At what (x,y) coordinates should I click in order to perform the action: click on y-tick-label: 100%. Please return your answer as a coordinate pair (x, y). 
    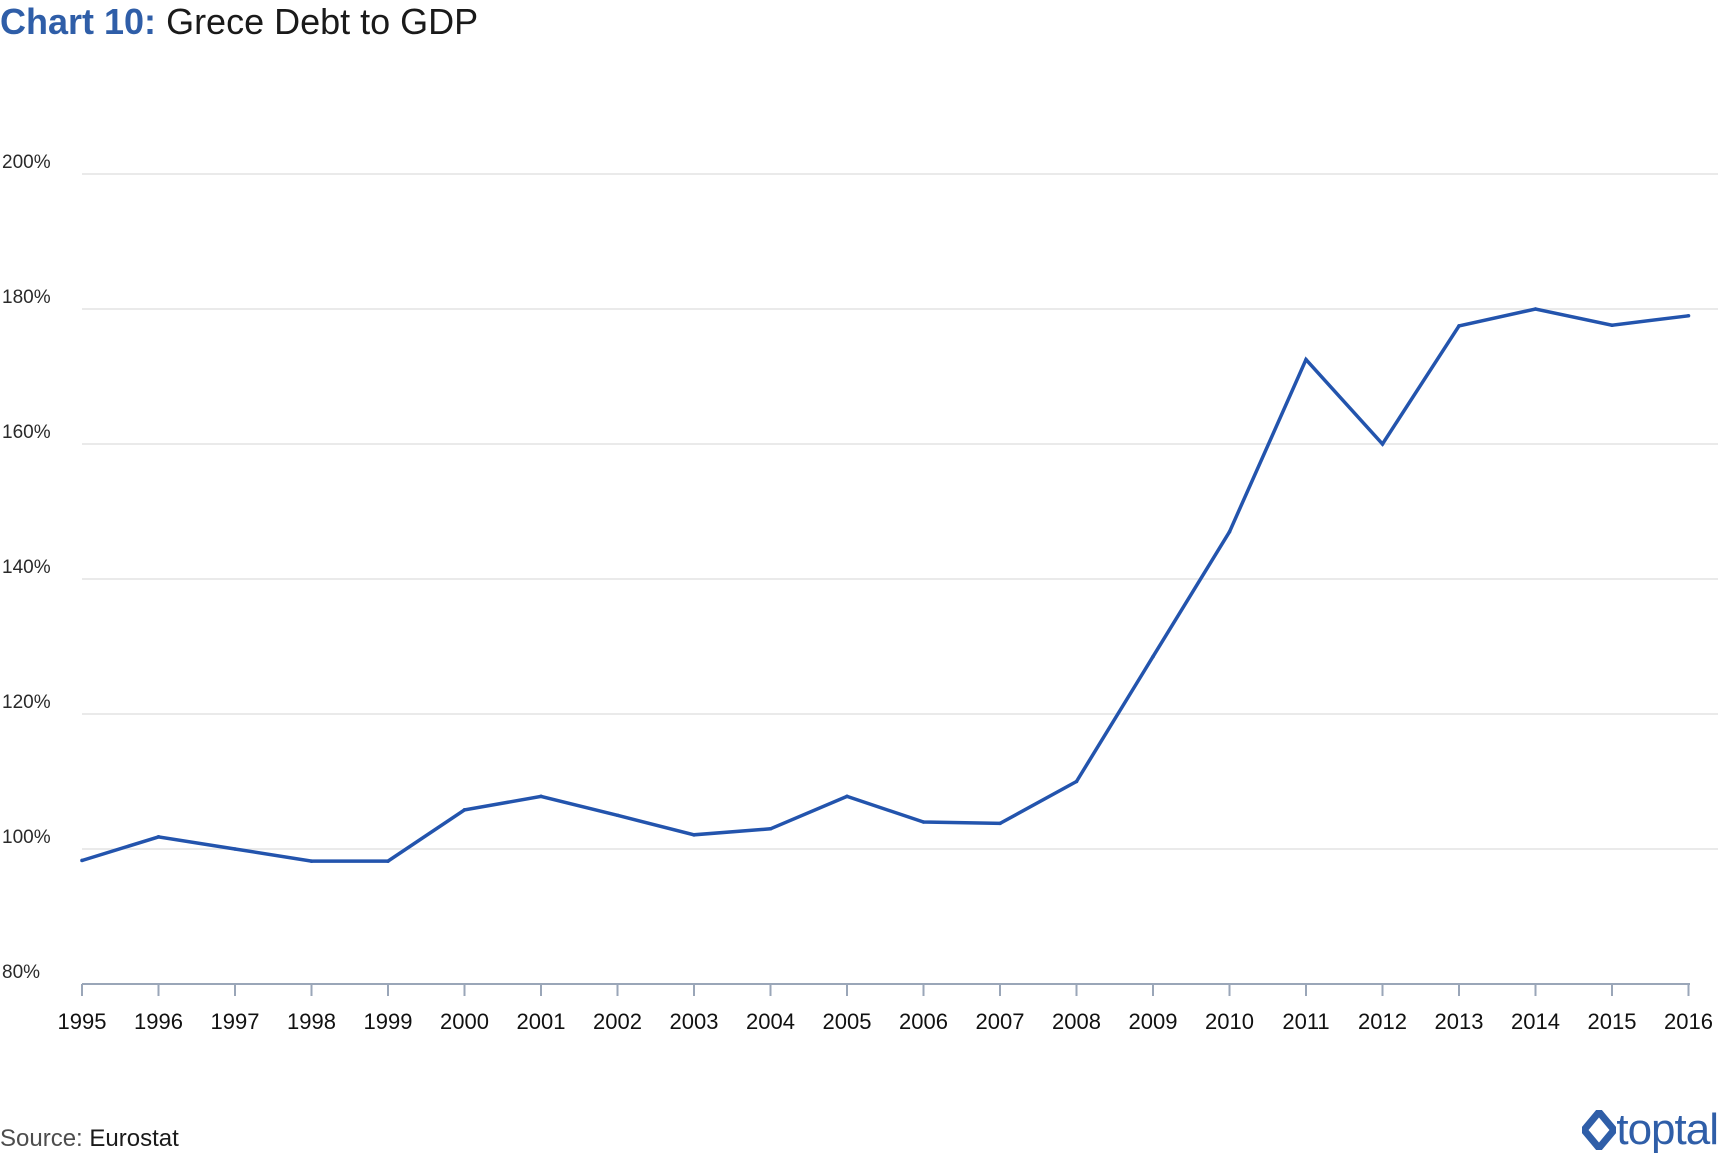
    Looking at the image, I should click on (26, 837).